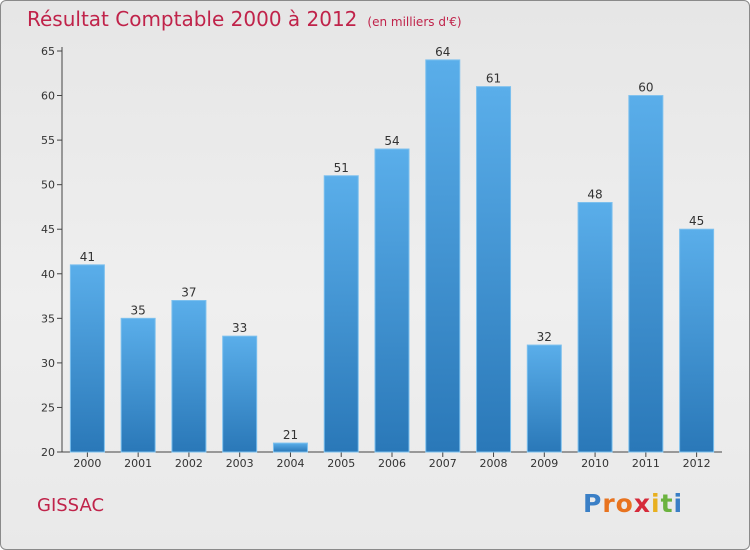 Image resolution: width=750 pixels, height=550 pixels. I want to click on y-tick-label: 45, so click(48, 229).